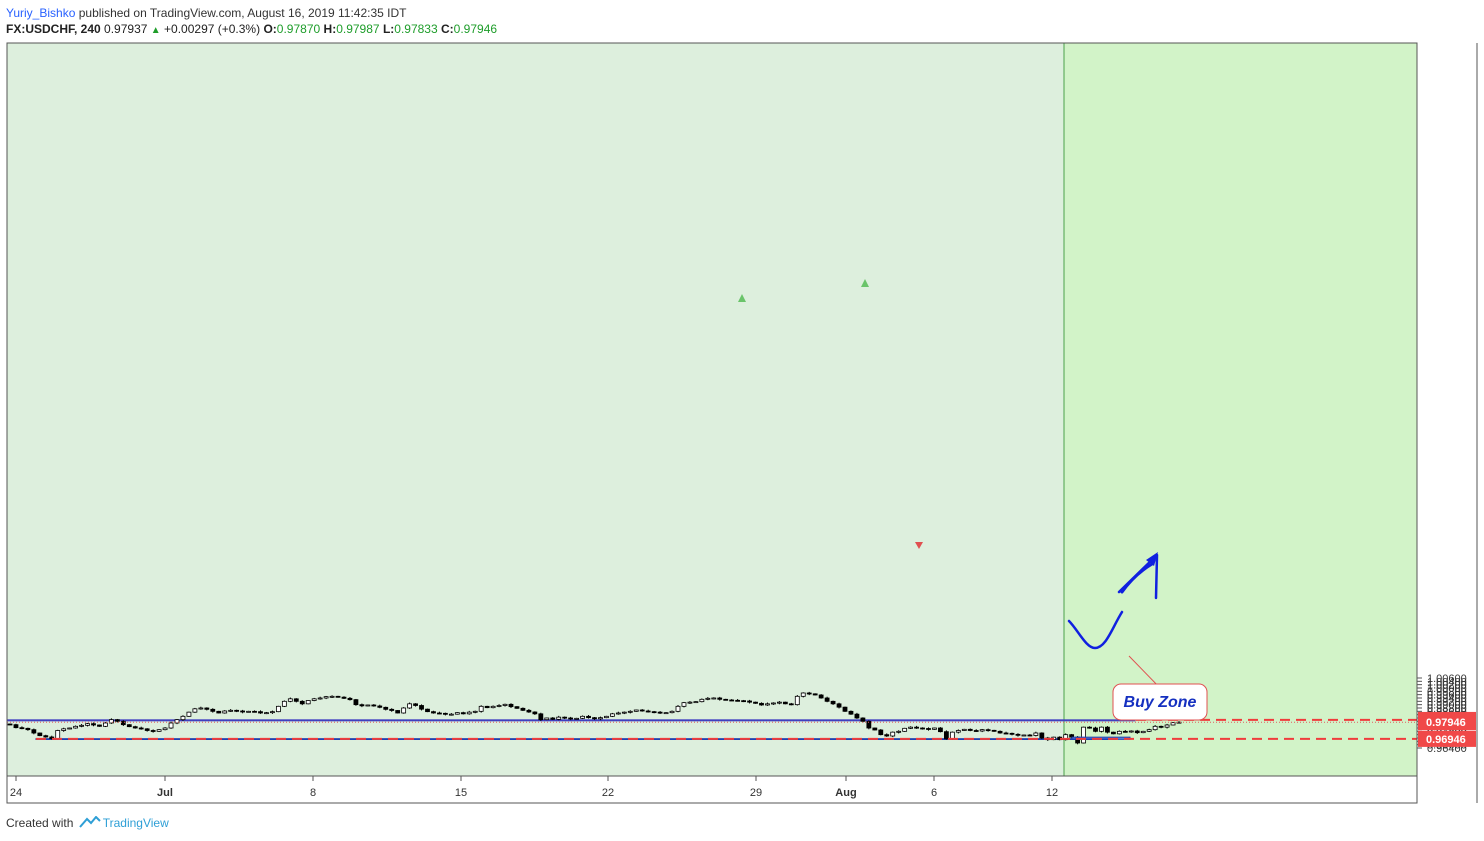 The width and height of the screenshot is (1484, 841). Describe the element at coordinates (1446, 740) in the screenshot. I see `price-tag-label: 0.96946` at that location.